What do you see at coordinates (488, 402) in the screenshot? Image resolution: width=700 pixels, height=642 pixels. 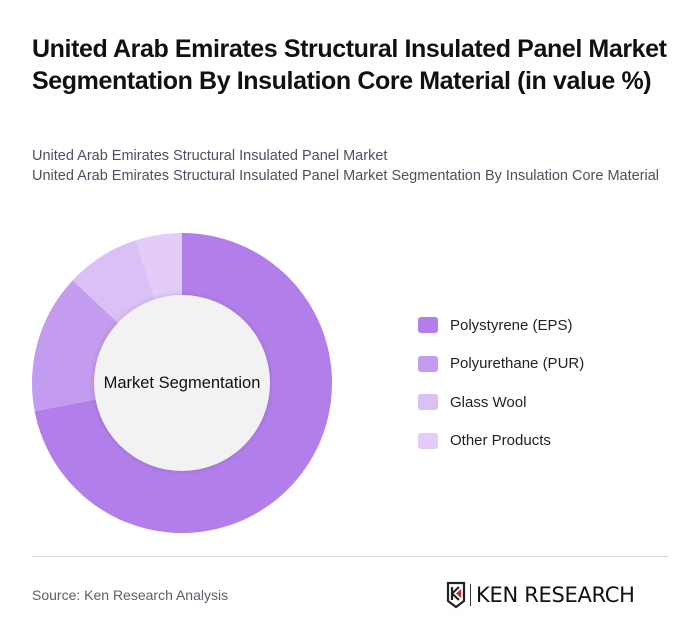 I see `legend-label: Glass Wool` at bounding box center [488, 402].